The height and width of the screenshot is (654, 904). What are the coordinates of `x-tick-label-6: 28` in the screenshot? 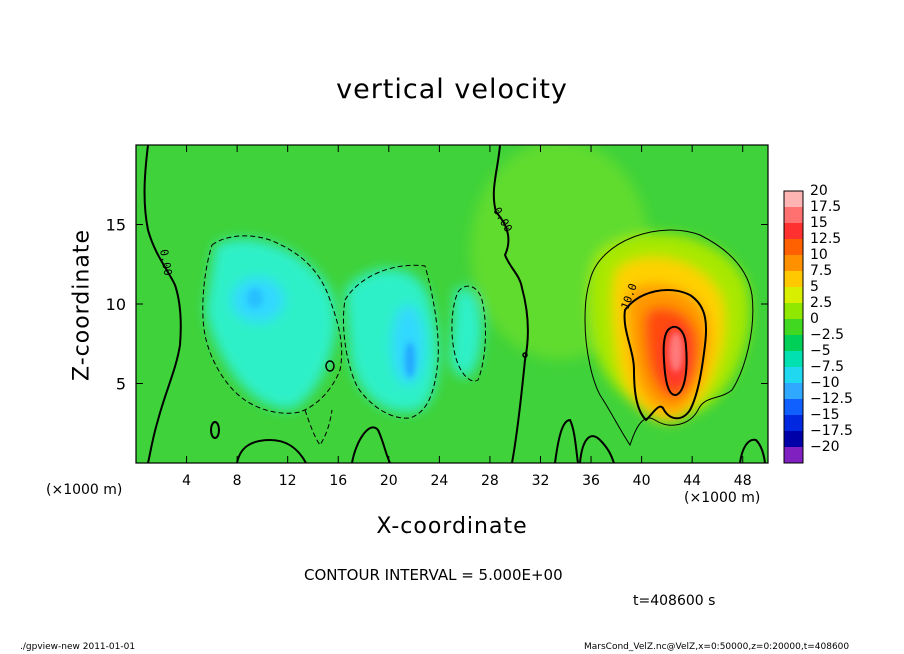 It's located at (490, 481).